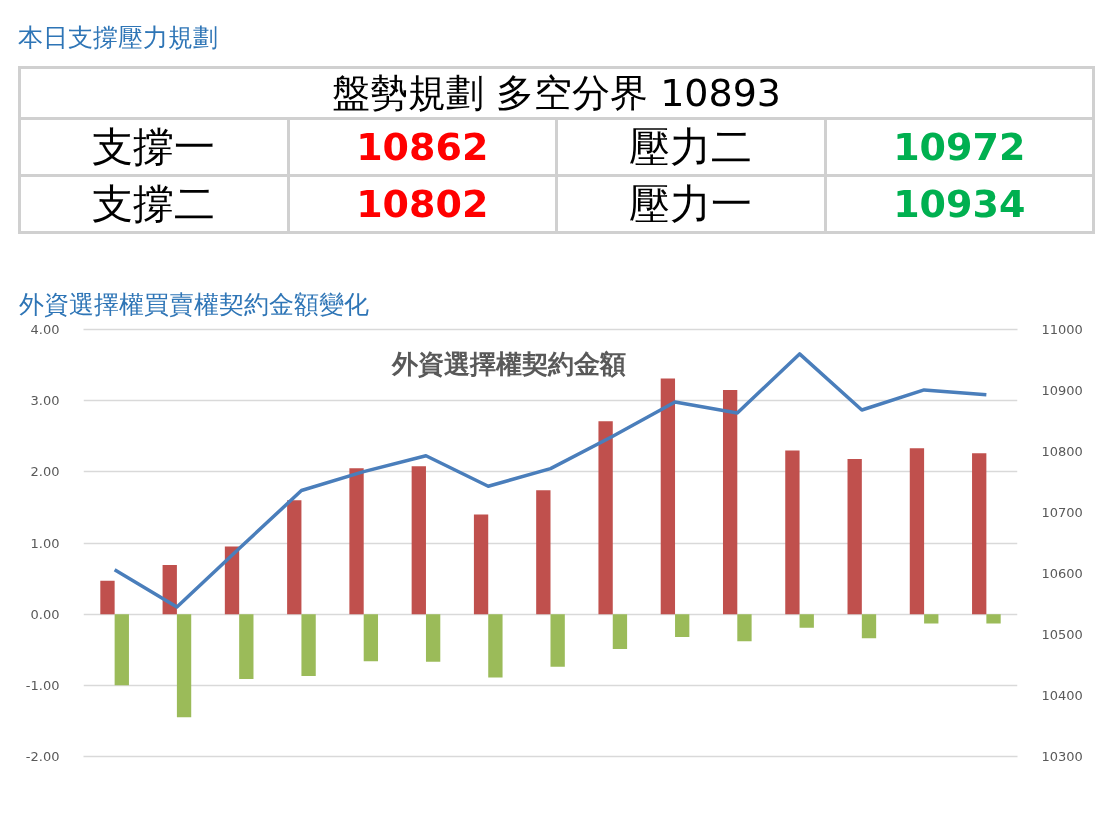 This screenshot has height=824, width=1114. Describe the element at coordinates (118, 38) in the screenshot. I see `text: 本日支撐壓力規劃` at that location.